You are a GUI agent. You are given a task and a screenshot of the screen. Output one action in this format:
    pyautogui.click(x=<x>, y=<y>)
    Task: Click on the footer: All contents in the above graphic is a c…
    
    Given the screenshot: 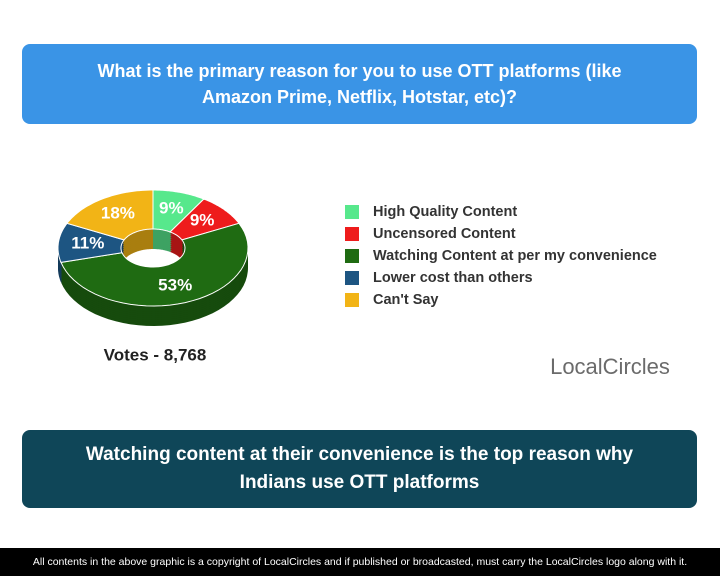 What is the action you would take?
    pyautogui.click(x=360, y=562)
    